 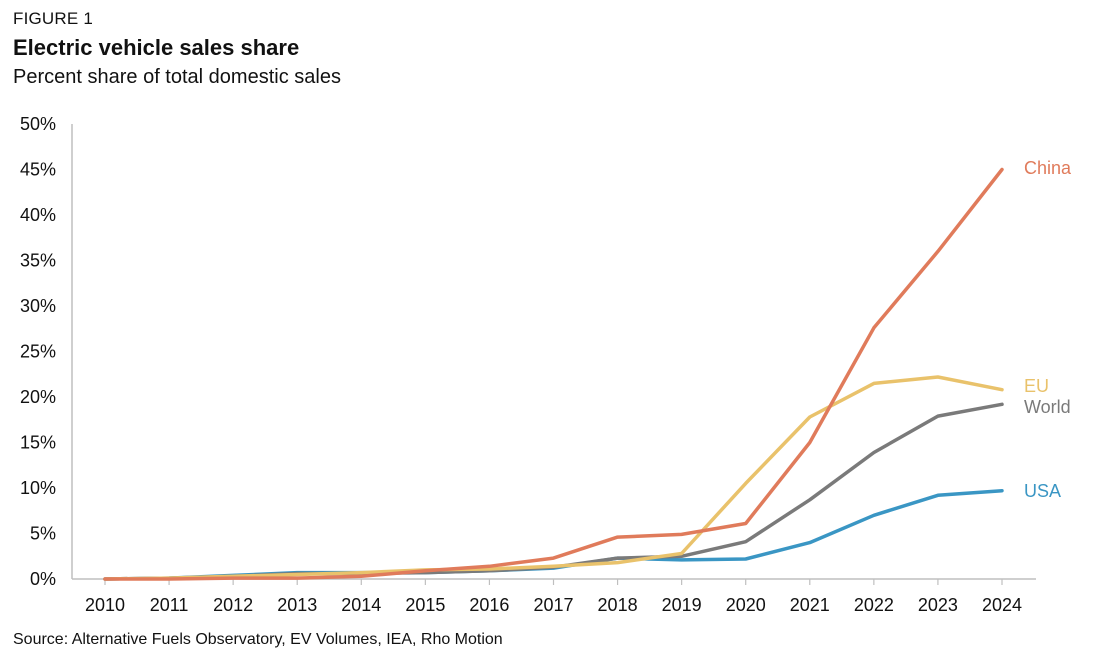 What do you see at coordinates (105, 605) in the screenshot?
I see `x-tick-label: 2010` at bounding box center [105, 605].